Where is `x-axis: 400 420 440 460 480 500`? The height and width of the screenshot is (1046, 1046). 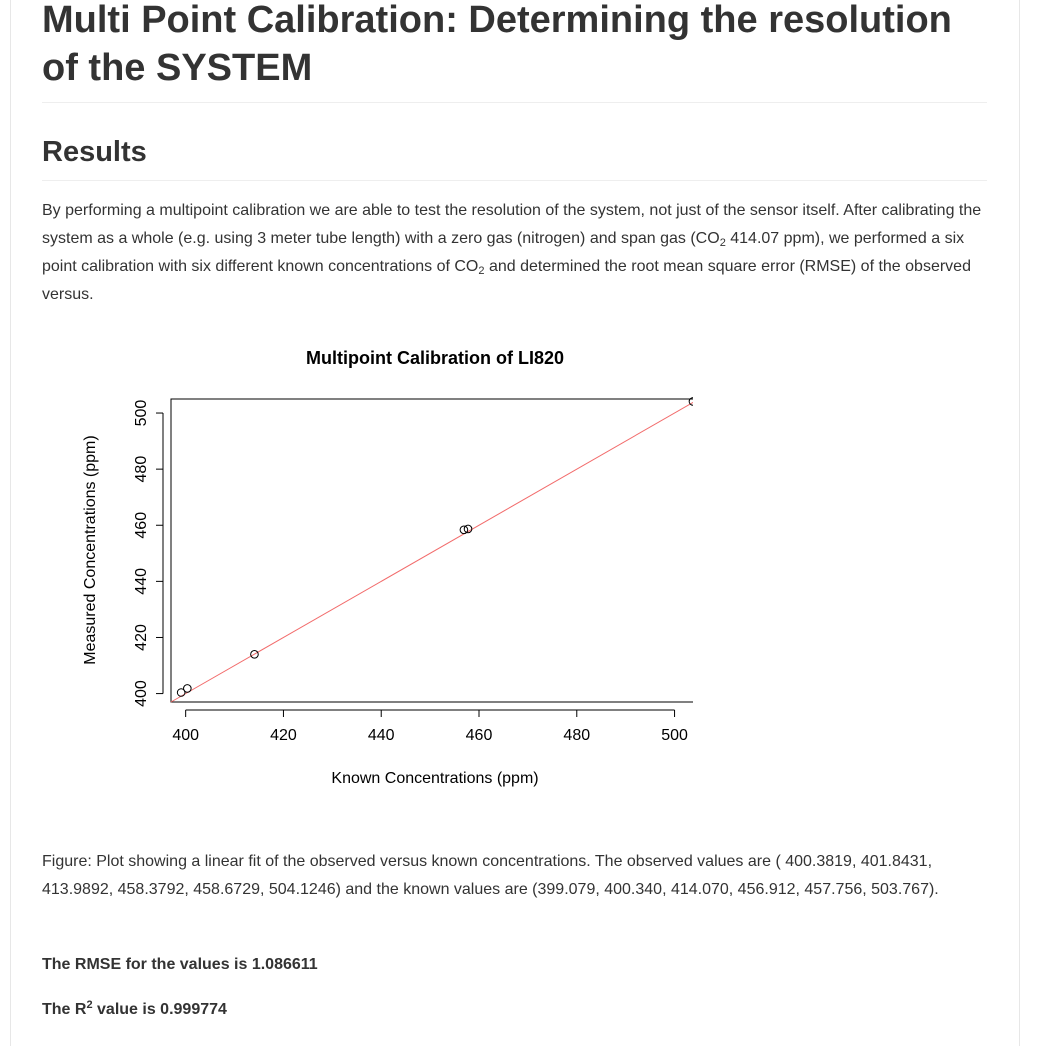 x-axis: 400 420 440 460 480 500 is located at coordinates (430, 726).